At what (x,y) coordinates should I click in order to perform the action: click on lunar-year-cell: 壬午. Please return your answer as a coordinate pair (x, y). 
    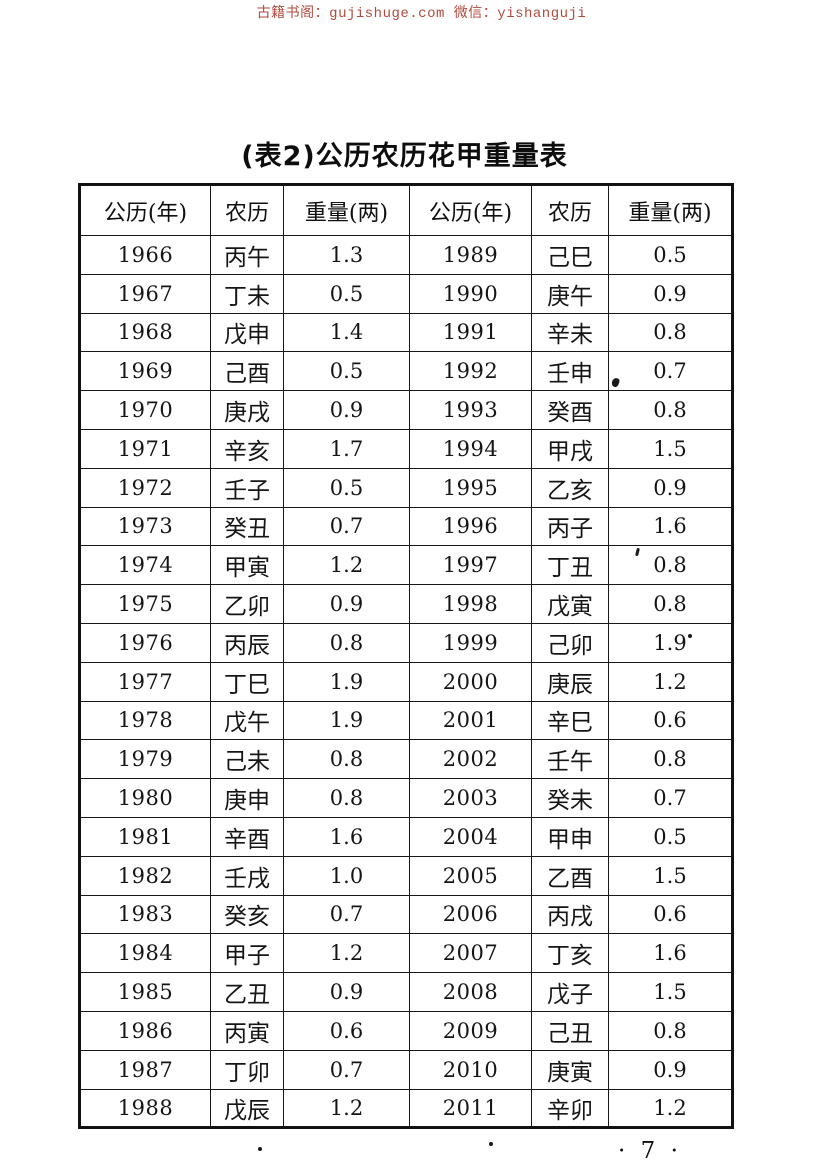
    Looking at the image, I should click on (570, 759).